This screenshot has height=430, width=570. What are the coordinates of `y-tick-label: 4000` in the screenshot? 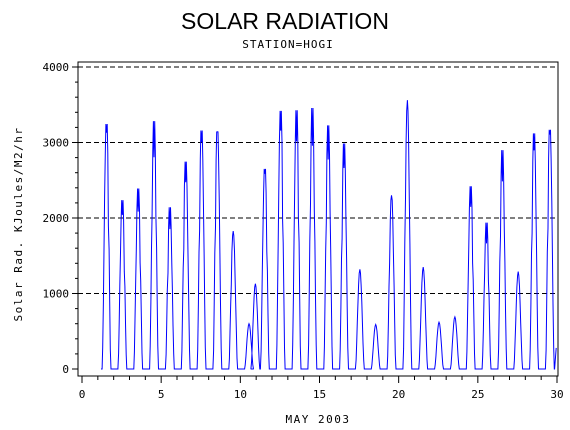 It's located at (56, 67).